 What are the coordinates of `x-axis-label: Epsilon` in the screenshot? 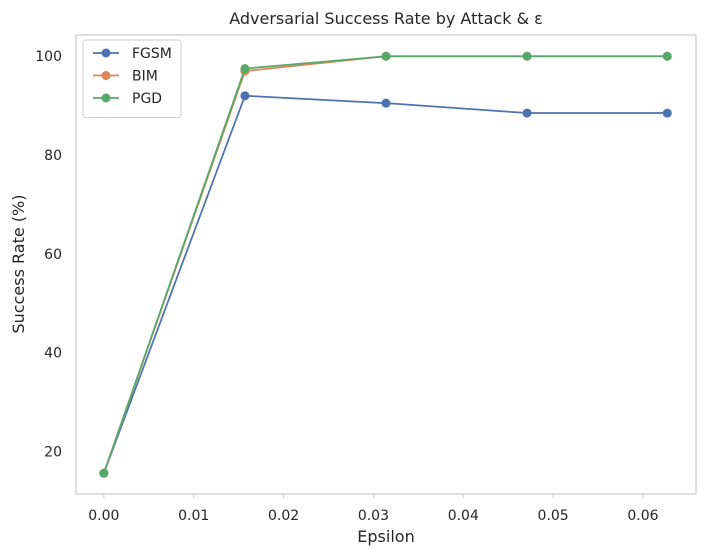 It's located at (385, 536).